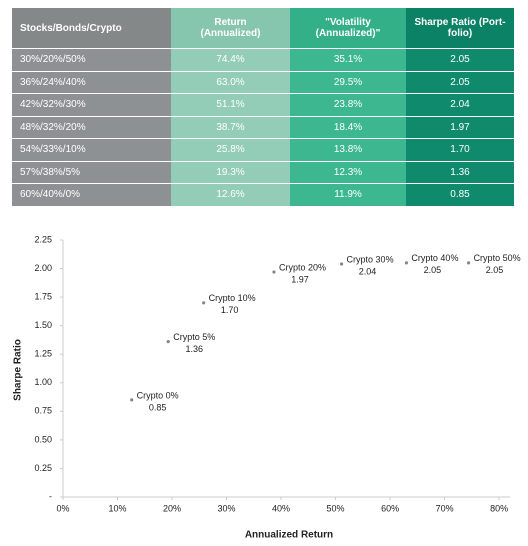 The image size is (528, 546). I want to click on y-tick-label: 1.75, so click(43, 296).